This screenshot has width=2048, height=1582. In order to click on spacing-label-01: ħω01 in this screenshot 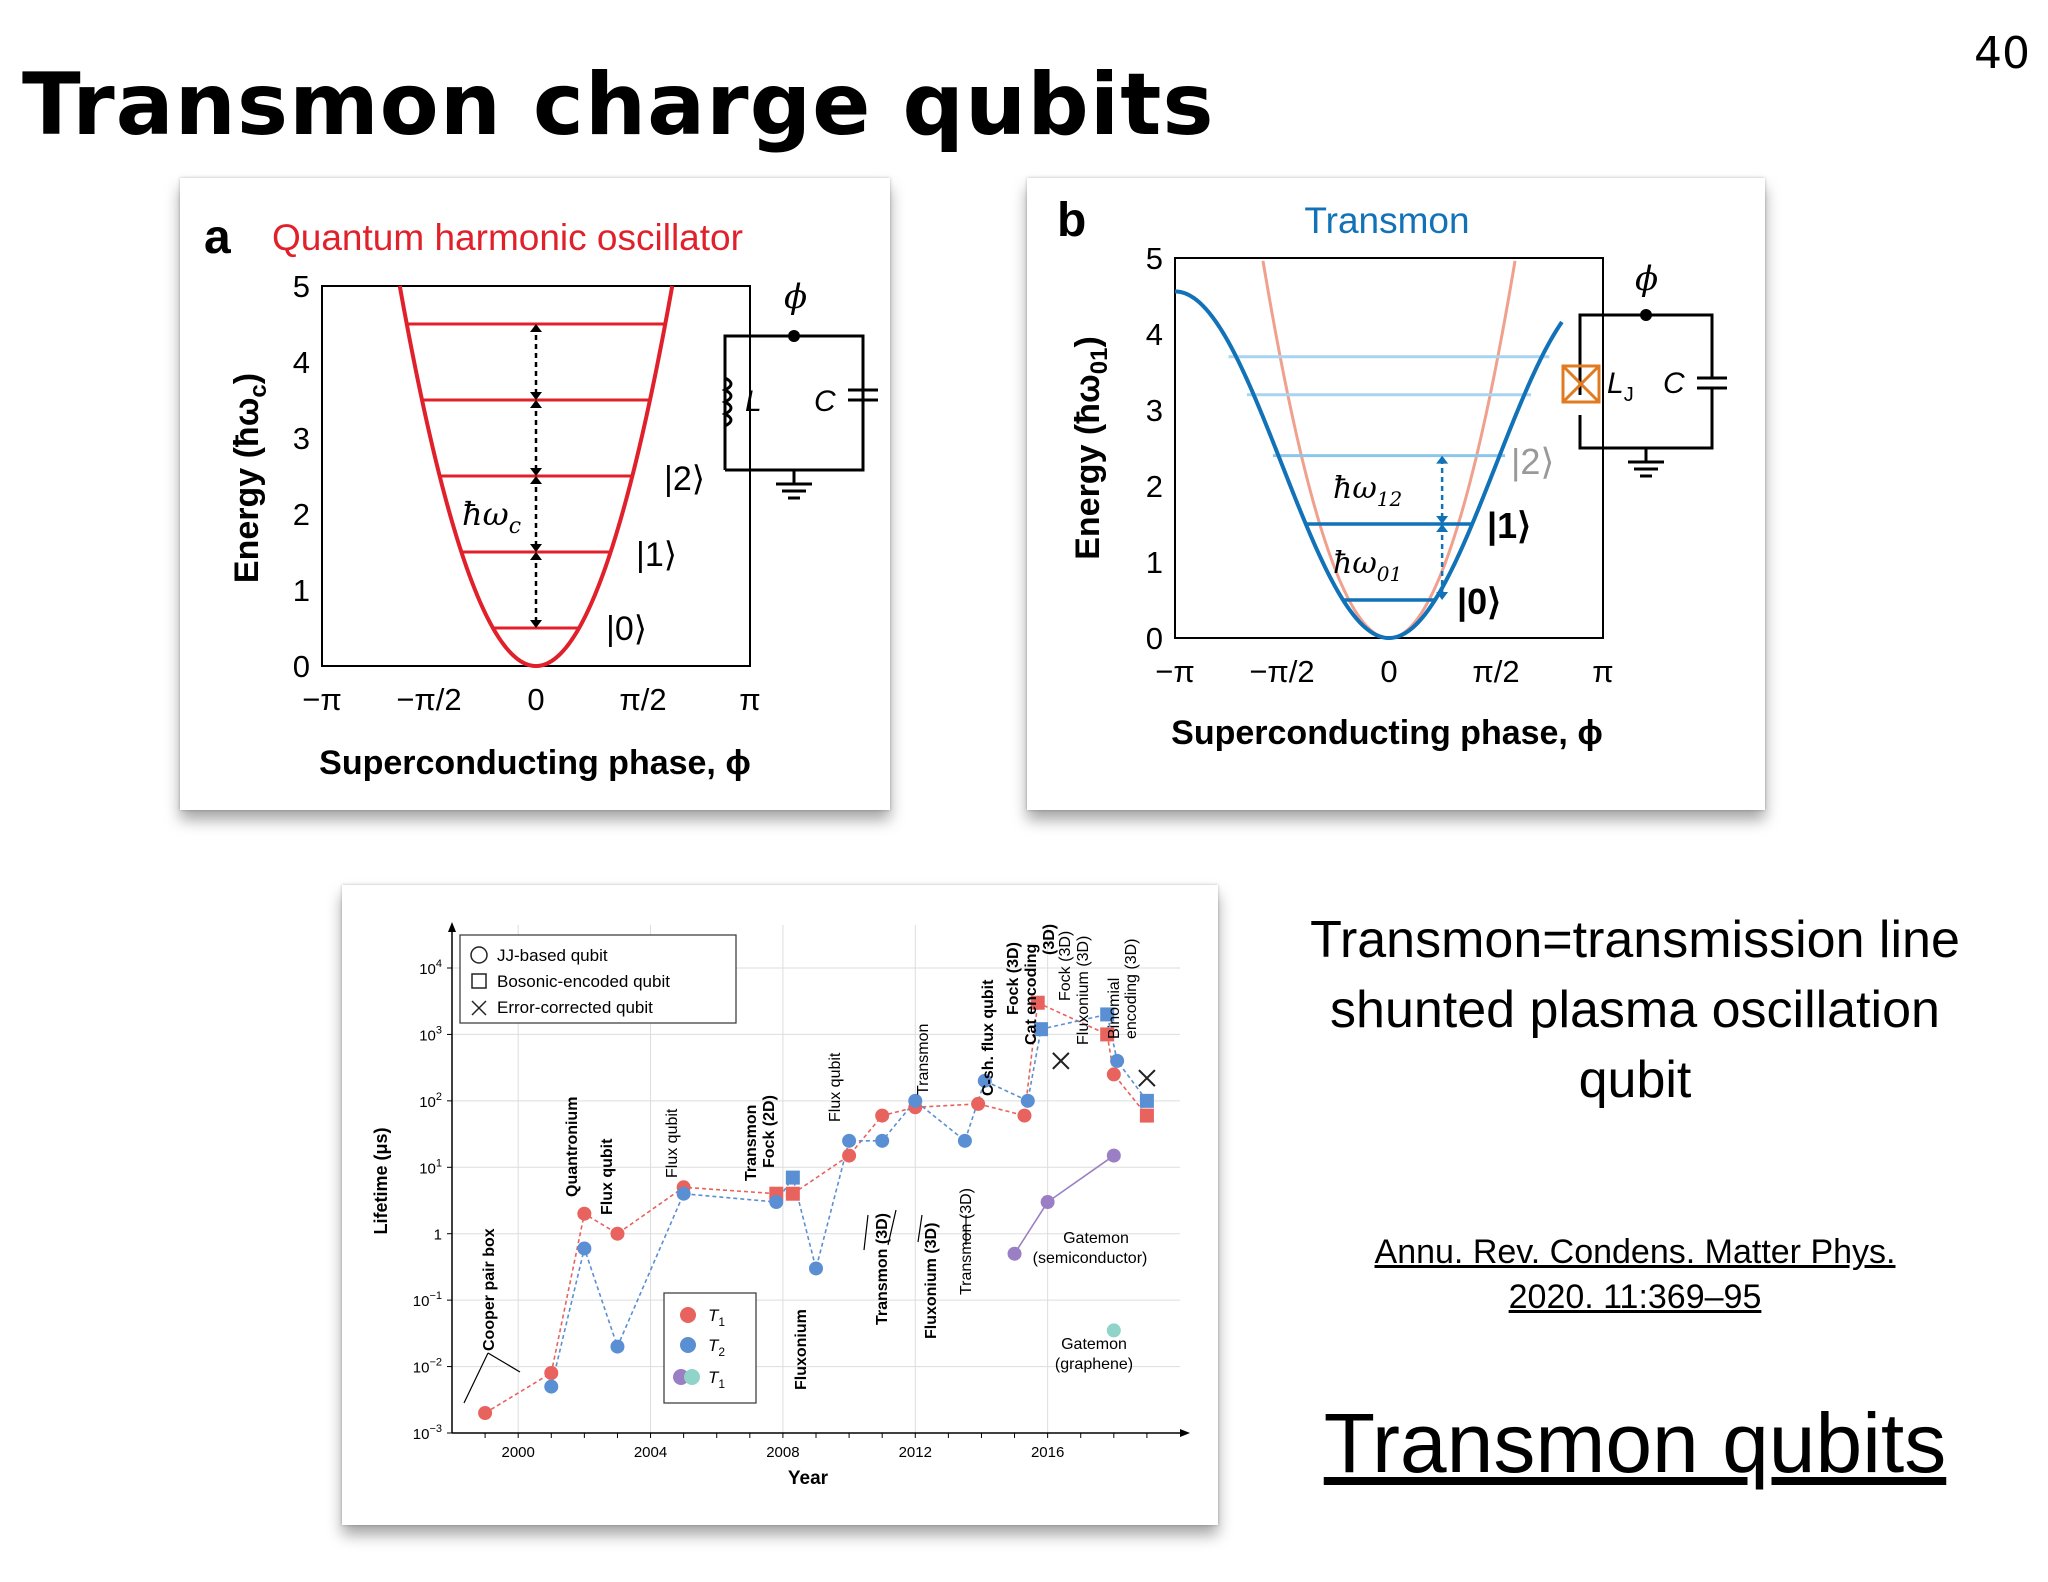, I will do `click(1367, 566)`.